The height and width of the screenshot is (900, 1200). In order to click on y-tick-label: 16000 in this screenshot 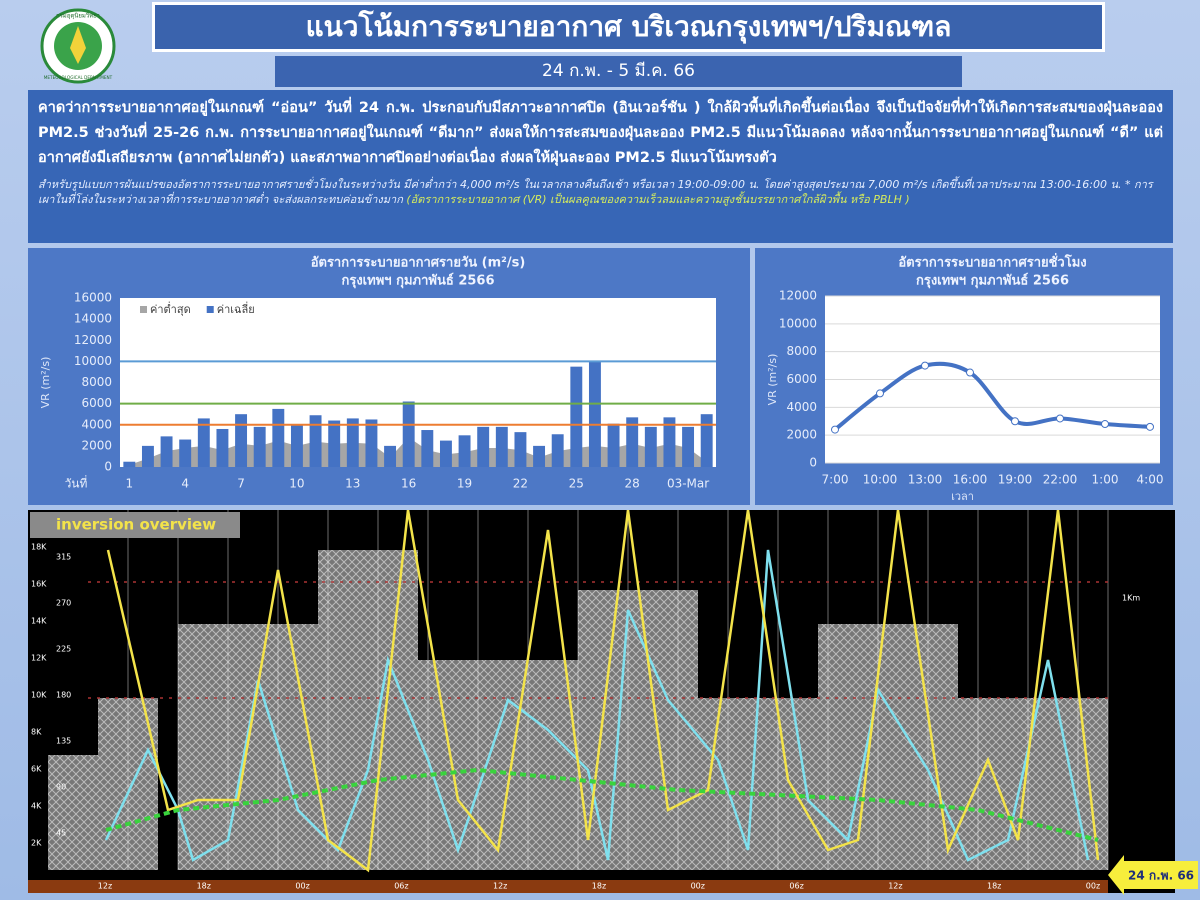, I will do `click(93, 298)`.